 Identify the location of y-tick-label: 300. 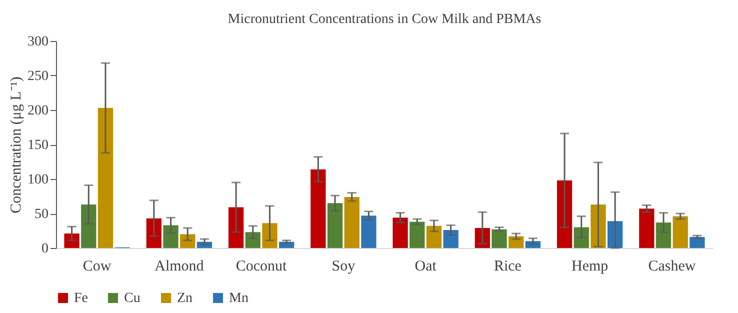
(38, 42).